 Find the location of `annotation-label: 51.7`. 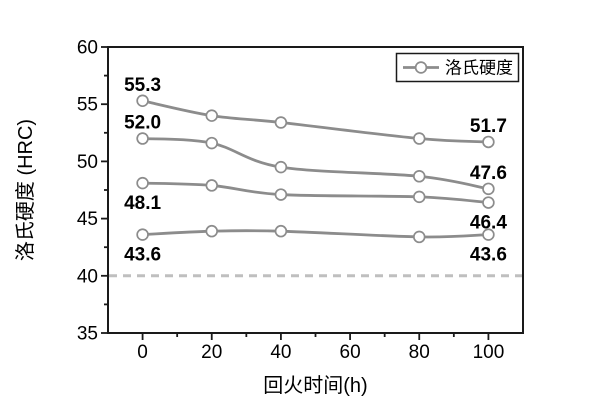

annotation-label: 51.7 is located at coordinates (488, 126).